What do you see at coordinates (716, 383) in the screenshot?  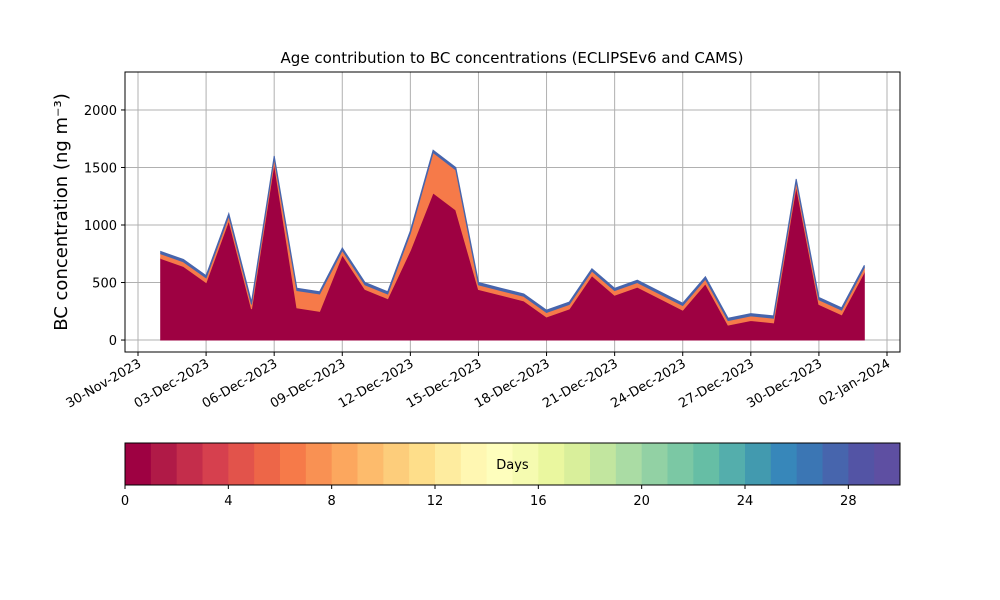 I see `x-tick-label: 27-Dec-2023` at bounding box center [716, 383].